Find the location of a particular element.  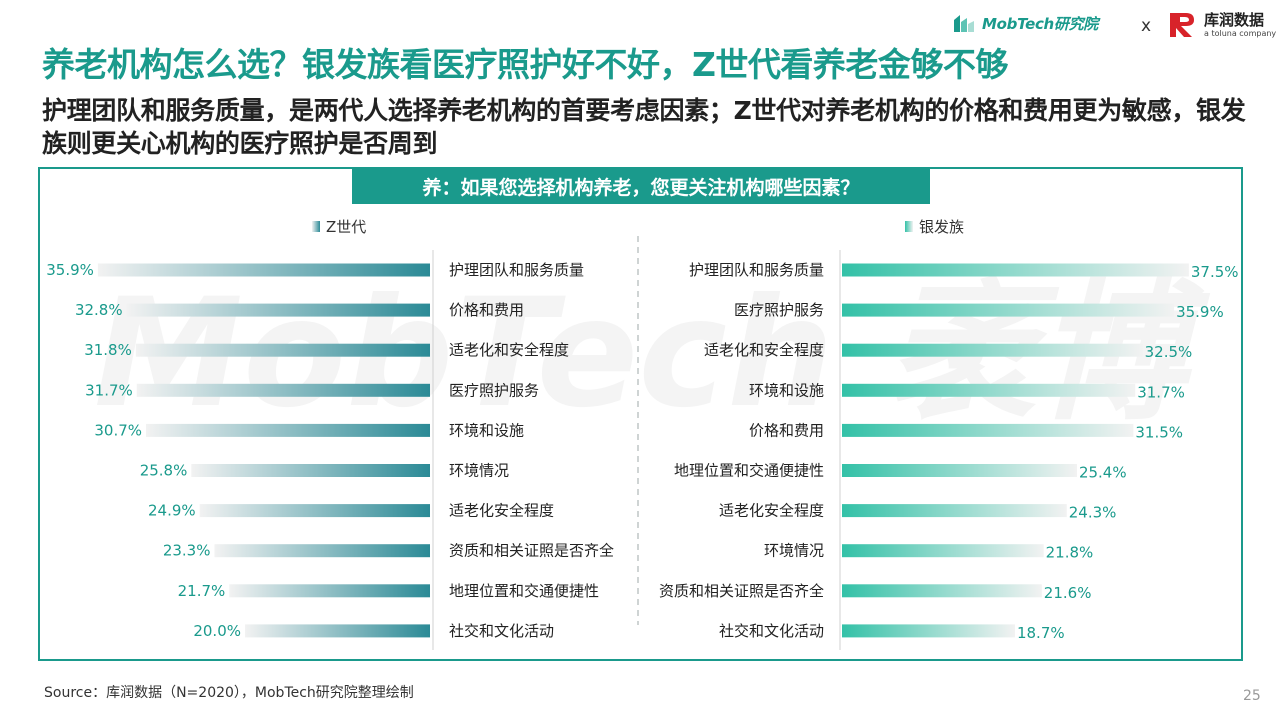

value-label-zgen: 23.3% is located at coordinates (187, 551).